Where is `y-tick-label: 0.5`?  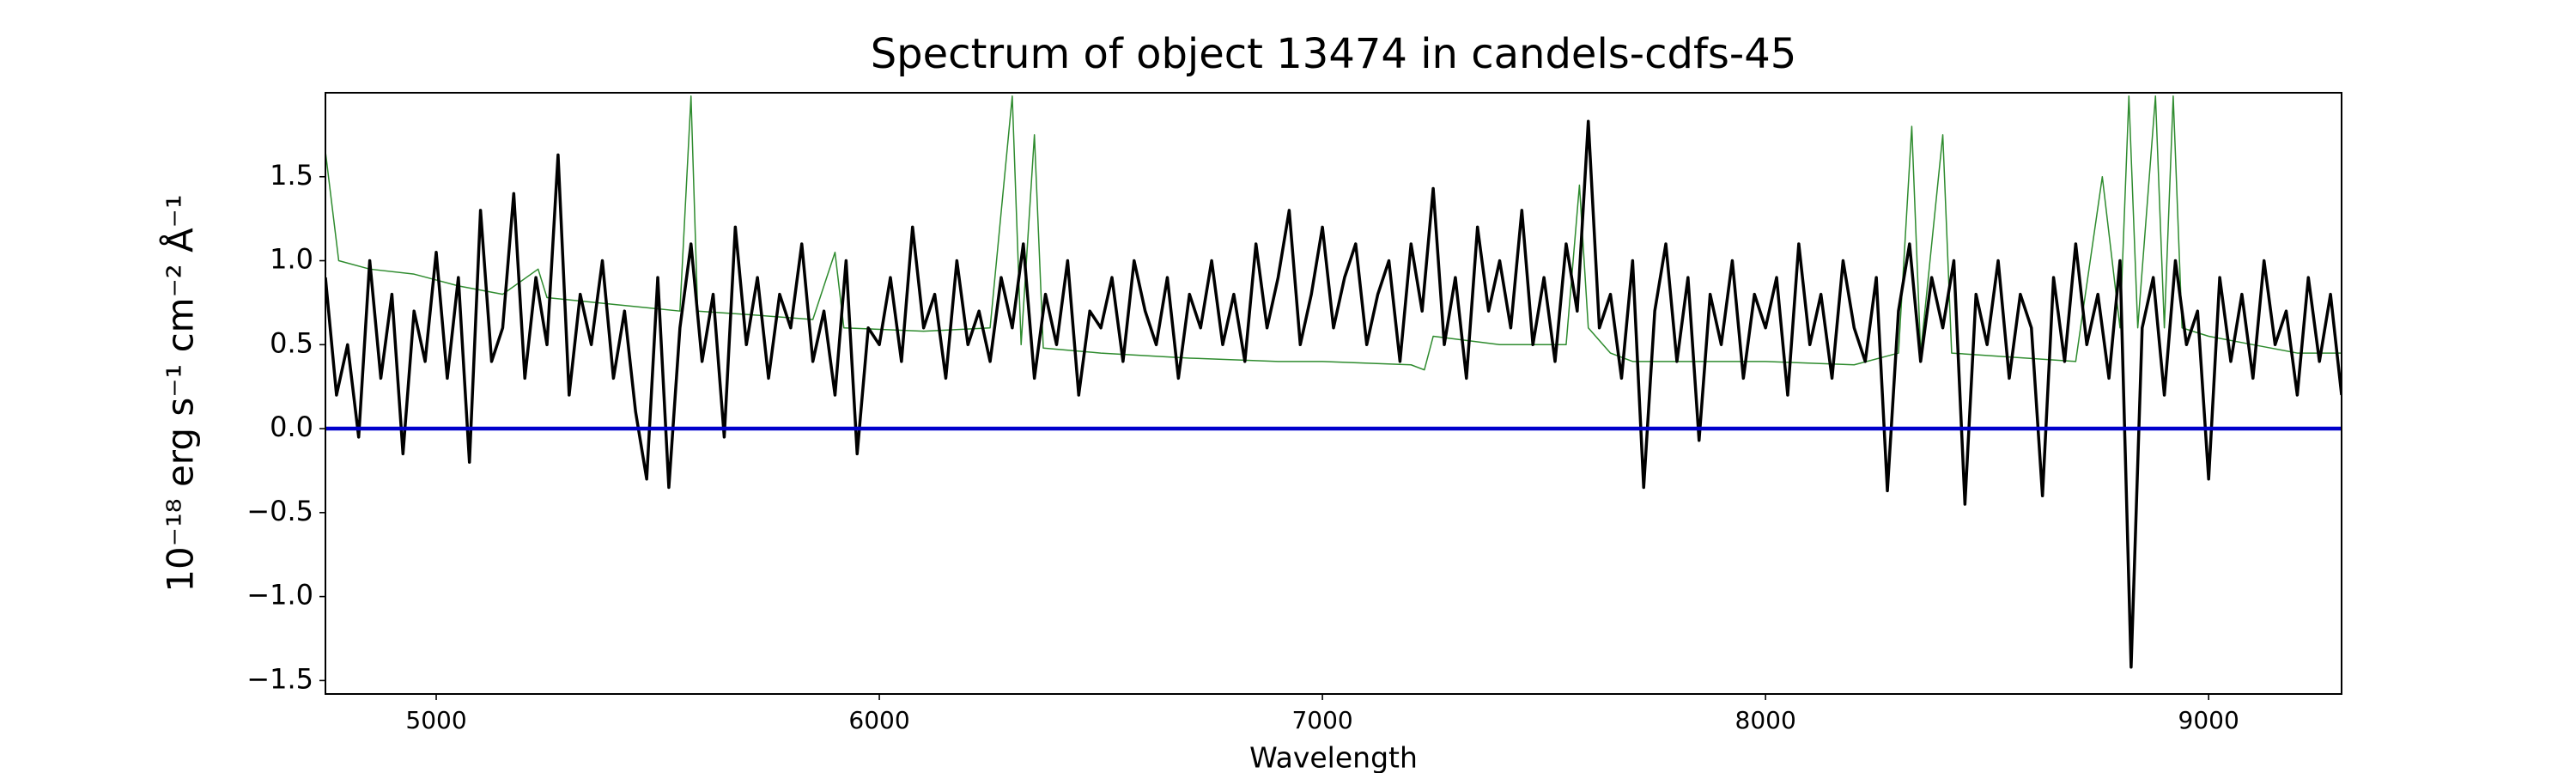
y-tick-label: 0.5 is located at coordinates (291, 342).